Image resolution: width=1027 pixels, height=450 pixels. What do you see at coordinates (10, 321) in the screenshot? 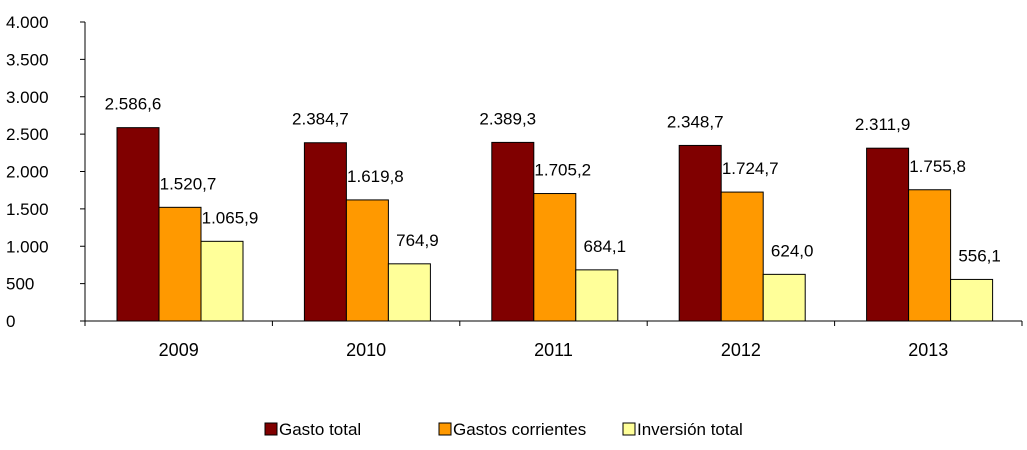
I see `y-tick-label-0: 0` at bounding box center [10, 321].